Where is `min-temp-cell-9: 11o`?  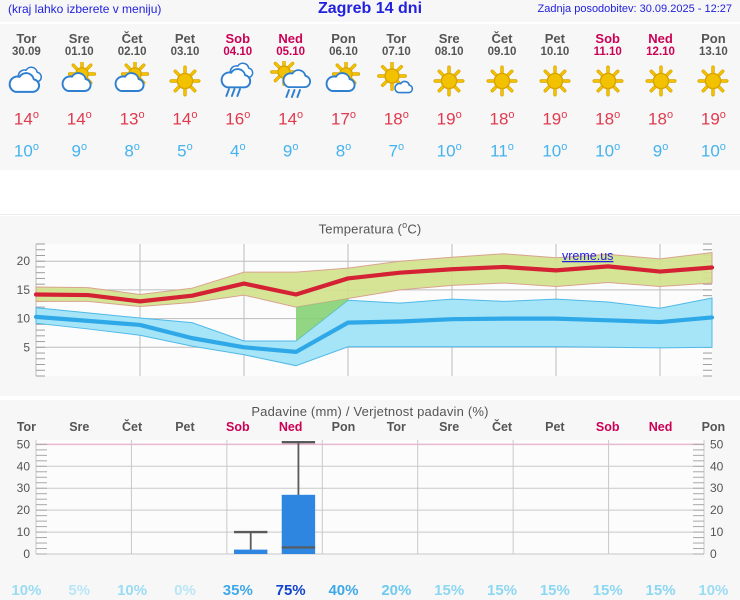 min-temp-cell-9: 11o is located at coordinates (502, 149).